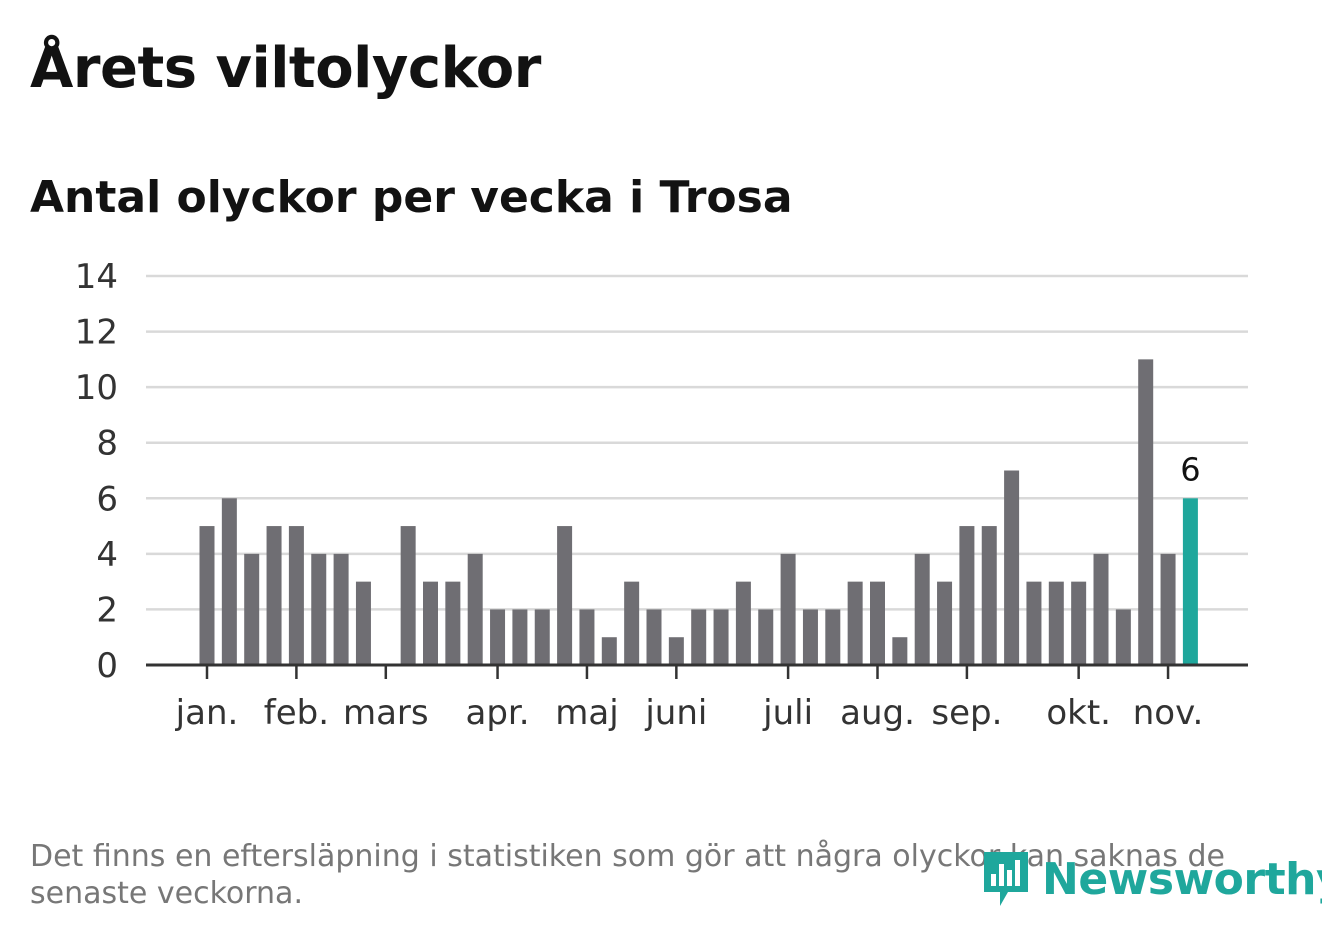 The image size is (1322, 939). Describe the element at coordinates (296, 713) in the screenshot. I see `x-tick-label: feb.` at that location.